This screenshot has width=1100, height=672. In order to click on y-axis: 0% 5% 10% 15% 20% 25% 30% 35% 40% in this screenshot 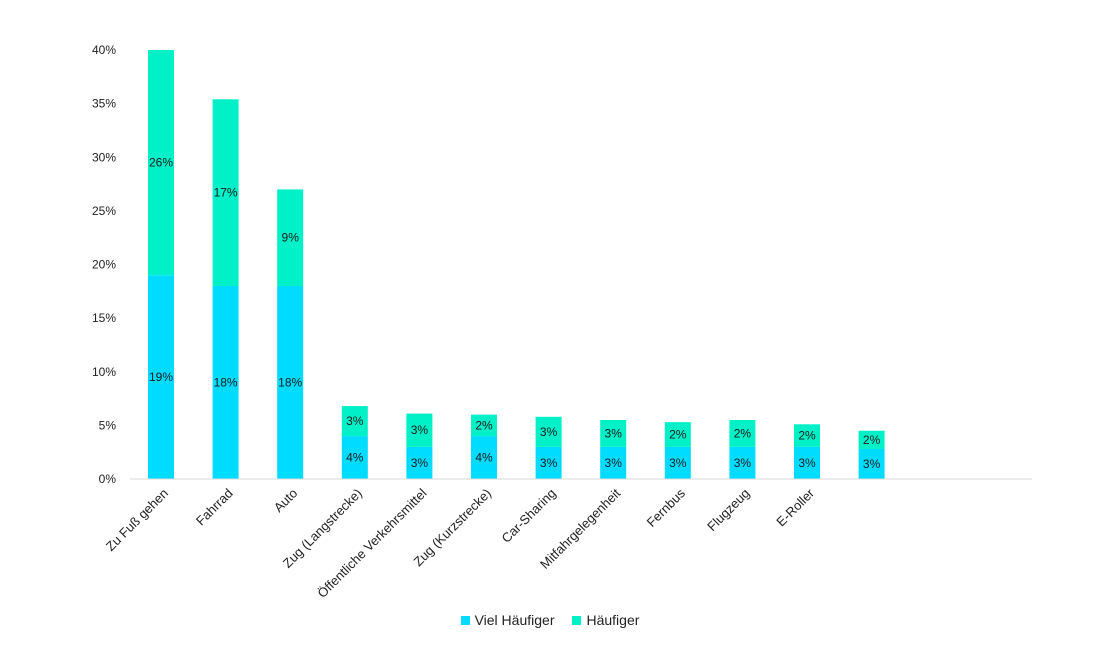, I will do `click(104, 264)`.